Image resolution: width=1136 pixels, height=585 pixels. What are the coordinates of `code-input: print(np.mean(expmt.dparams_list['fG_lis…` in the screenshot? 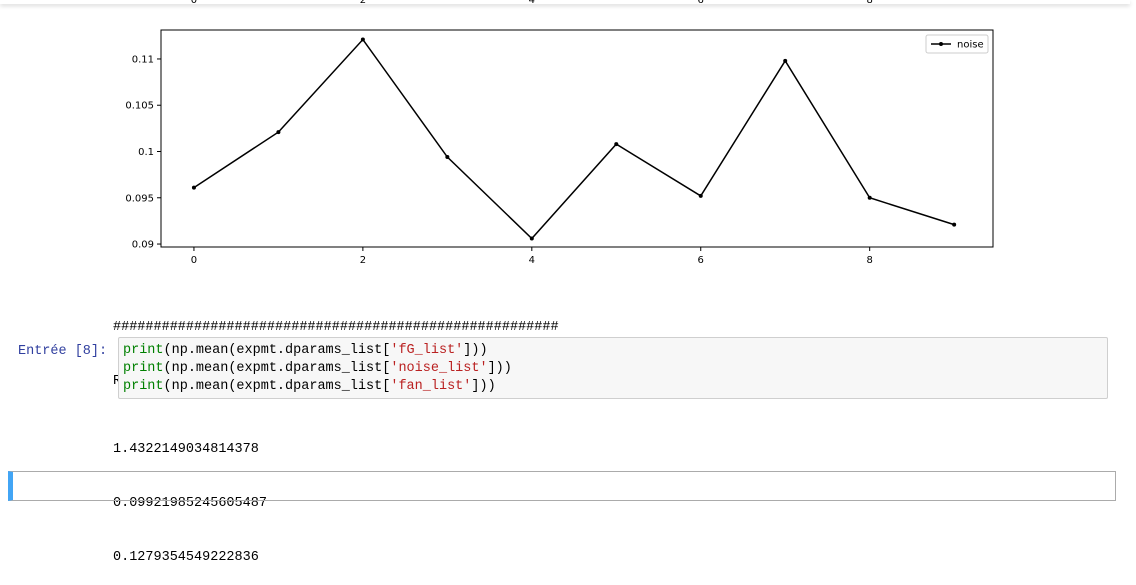 It's located at (613, 368).